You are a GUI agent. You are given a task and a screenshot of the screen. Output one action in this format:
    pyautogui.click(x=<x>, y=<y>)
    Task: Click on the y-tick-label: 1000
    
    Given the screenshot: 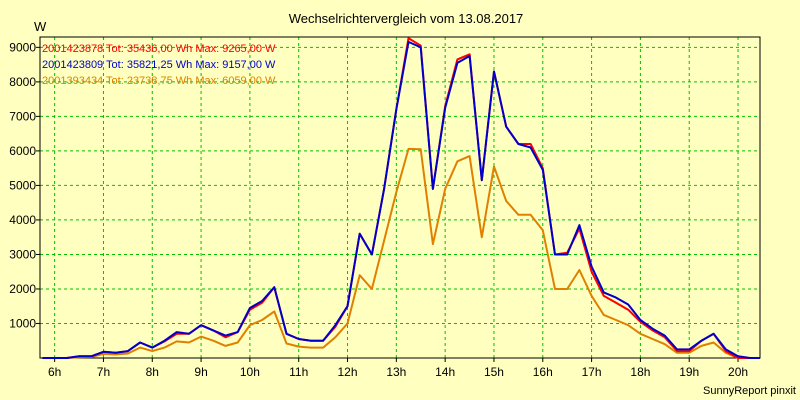 What is the action you would take?
    pyautogui.click(x=22, y=323)
    